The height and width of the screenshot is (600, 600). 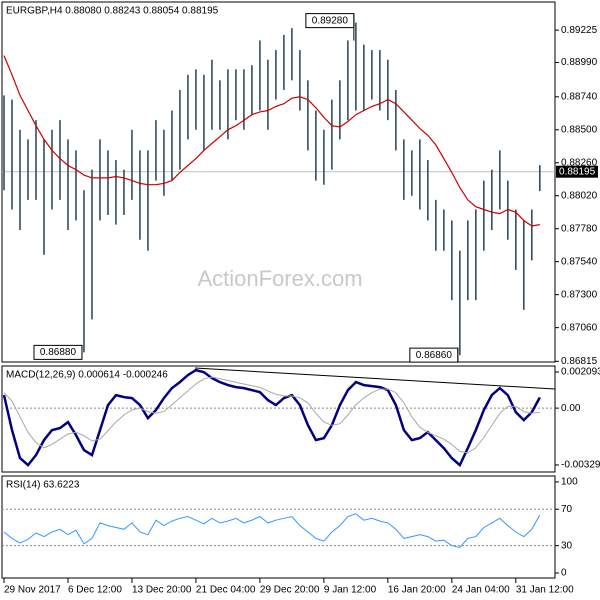 I want to click on y-tick-label: 0.002093, so click(x=580, y=372).